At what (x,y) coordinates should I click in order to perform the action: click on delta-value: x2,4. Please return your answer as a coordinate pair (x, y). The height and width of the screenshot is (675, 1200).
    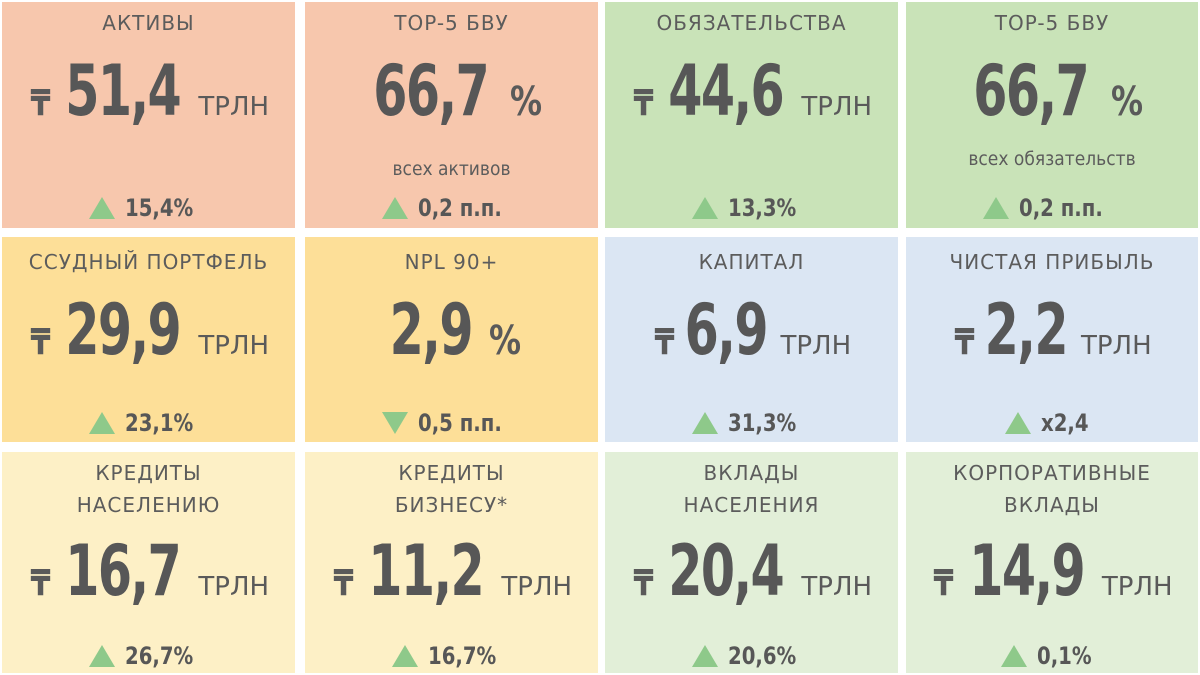
    Looking at the image, I should click on (1065, 423).